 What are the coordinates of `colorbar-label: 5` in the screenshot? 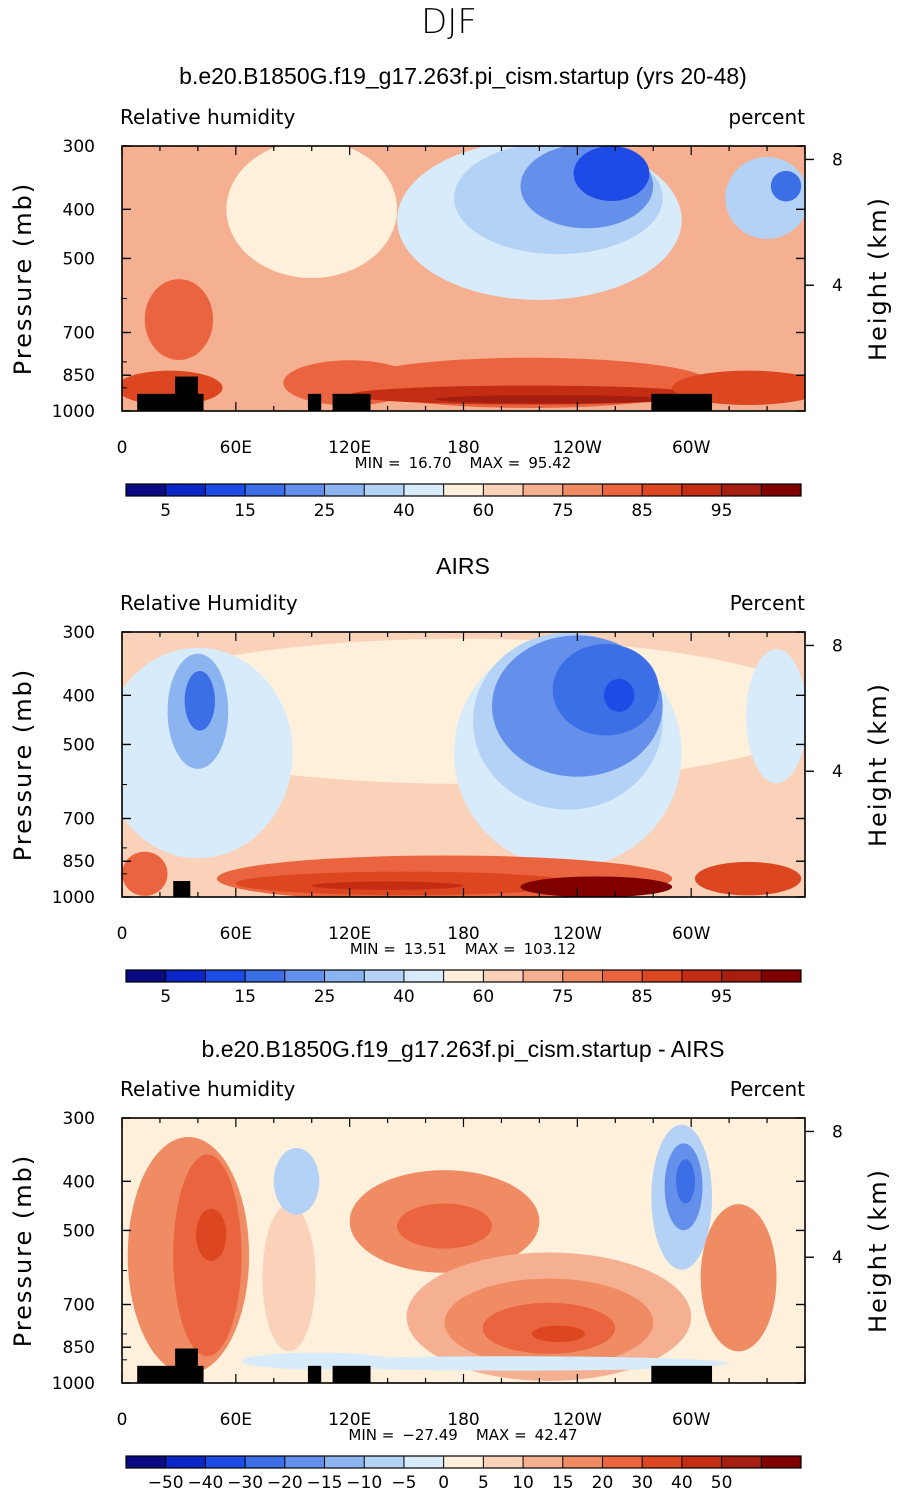 It's located at (165, 511).